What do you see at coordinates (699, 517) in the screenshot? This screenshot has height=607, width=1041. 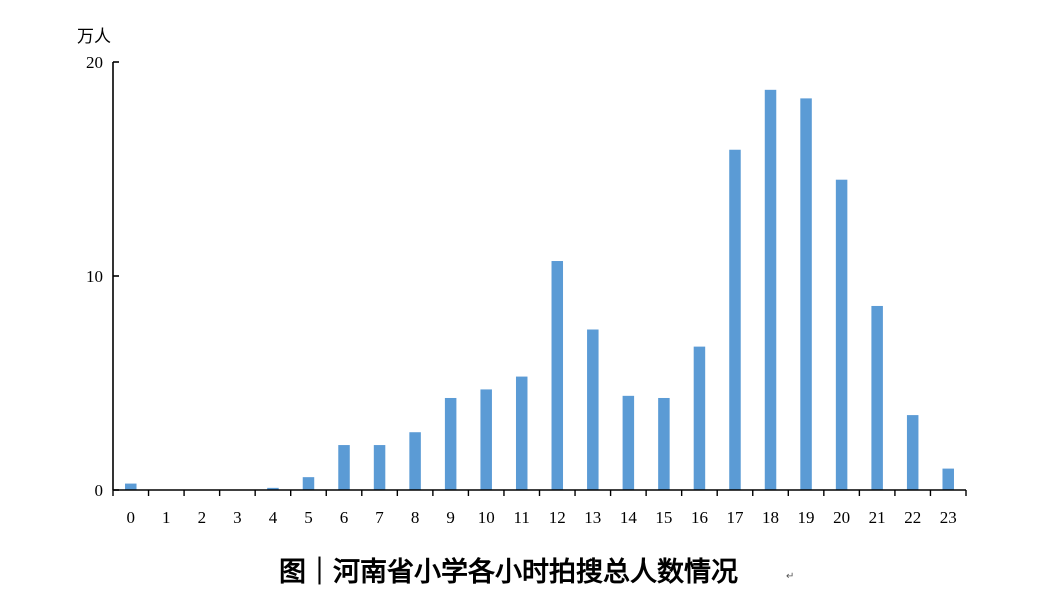 I see `x-tick-label: 16` at bounding box center [699, 517].